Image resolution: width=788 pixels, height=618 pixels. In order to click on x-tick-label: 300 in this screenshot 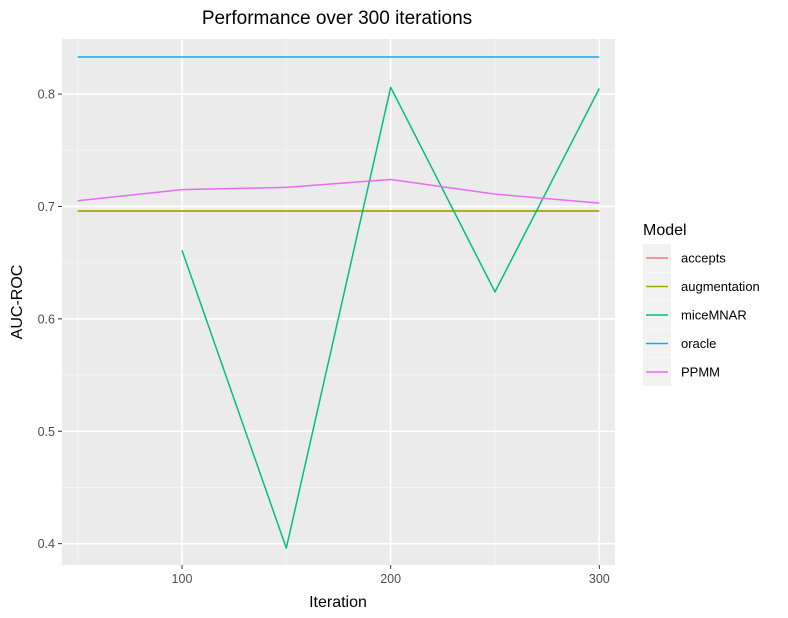, I will do `click(599, 579)`.